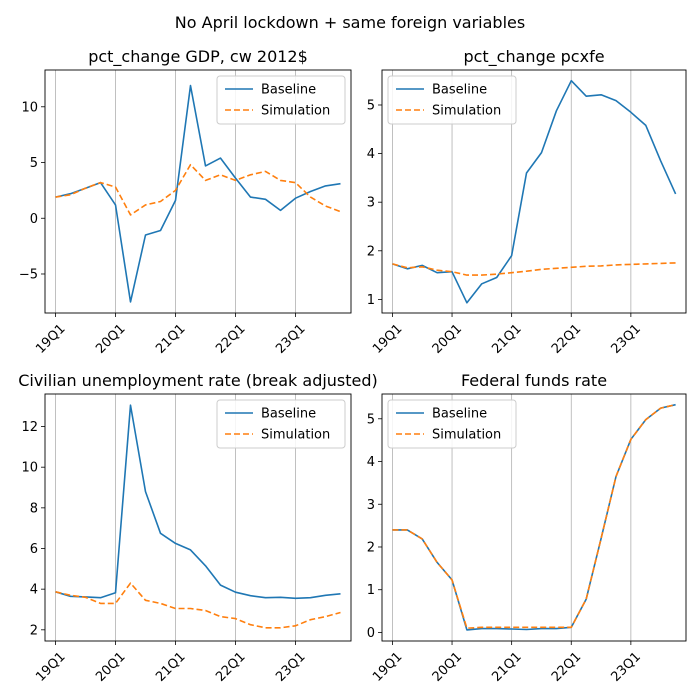  What do you see at coordinates (230, 338) in the screenshot?
I see `x-tick-label-gdp-3: 22Q1` at bounding box center [230, 338].